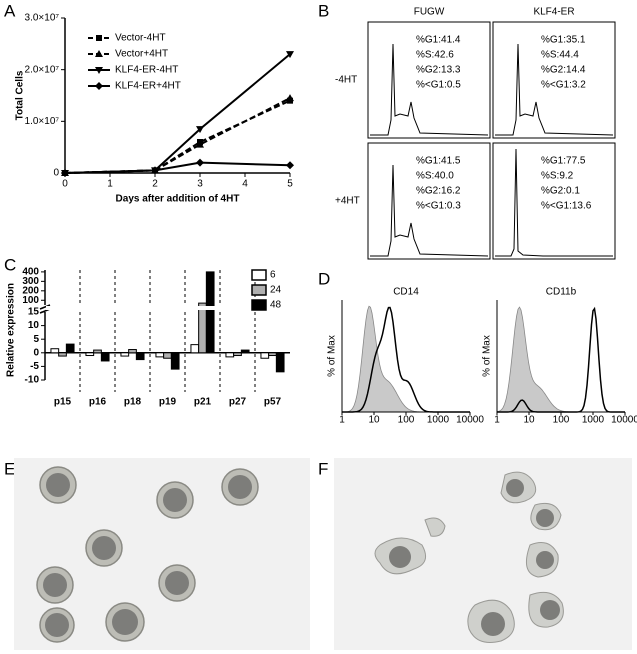  What do you see at coordinates (429, 12) in the screenshot?
I see `column-header: FUGW` at bounding box center [429, 12].